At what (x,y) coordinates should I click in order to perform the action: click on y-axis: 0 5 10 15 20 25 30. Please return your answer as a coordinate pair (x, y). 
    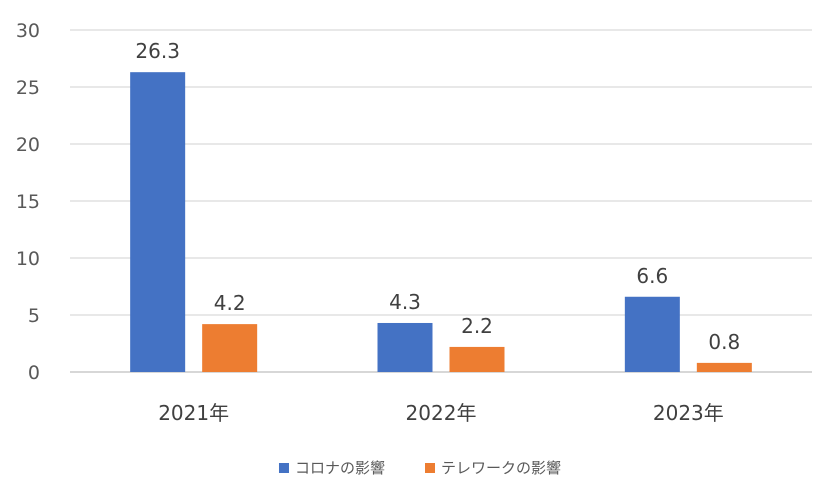
    Looking at the image, I should click on (28, 202).